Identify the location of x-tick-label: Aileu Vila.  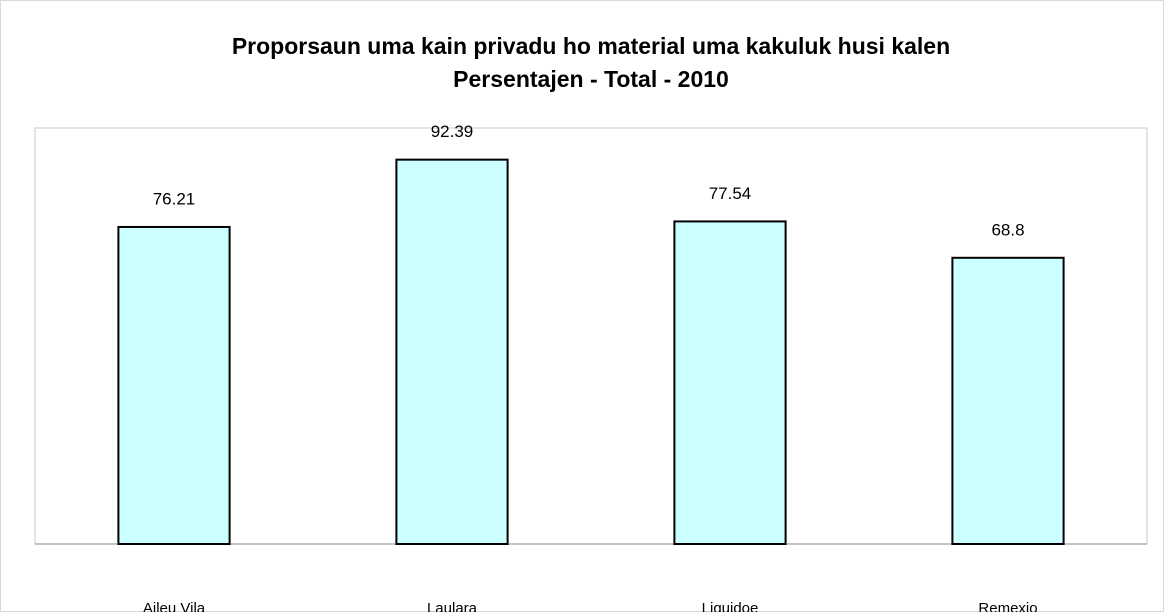
(174, 606).